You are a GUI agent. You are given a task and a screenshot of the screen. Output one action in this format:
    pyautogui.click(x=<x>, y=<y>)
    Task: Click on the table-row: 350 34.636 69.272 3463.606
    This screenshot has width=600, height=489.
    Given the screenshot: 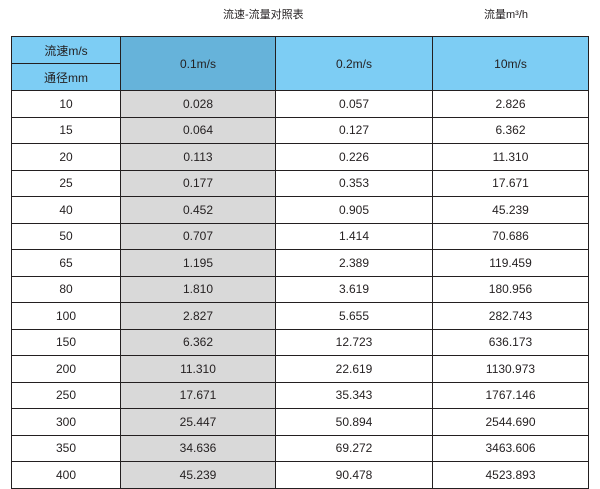 What is the action you would take?
    pyautogui.click(x=300, y=448)
    